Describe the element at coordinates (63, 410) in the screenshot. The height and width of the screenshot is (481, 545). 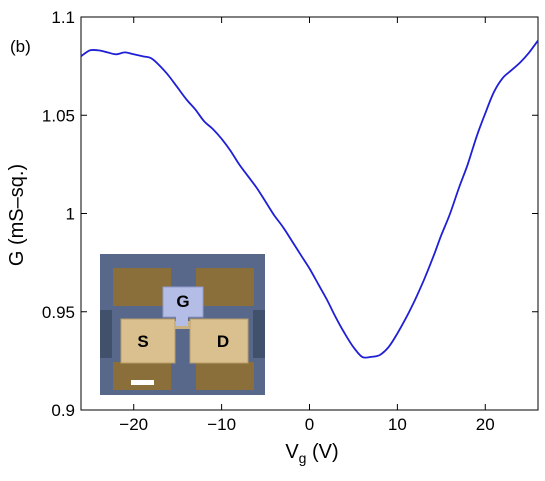
I see `y-tick-label: 0.9` at that location.